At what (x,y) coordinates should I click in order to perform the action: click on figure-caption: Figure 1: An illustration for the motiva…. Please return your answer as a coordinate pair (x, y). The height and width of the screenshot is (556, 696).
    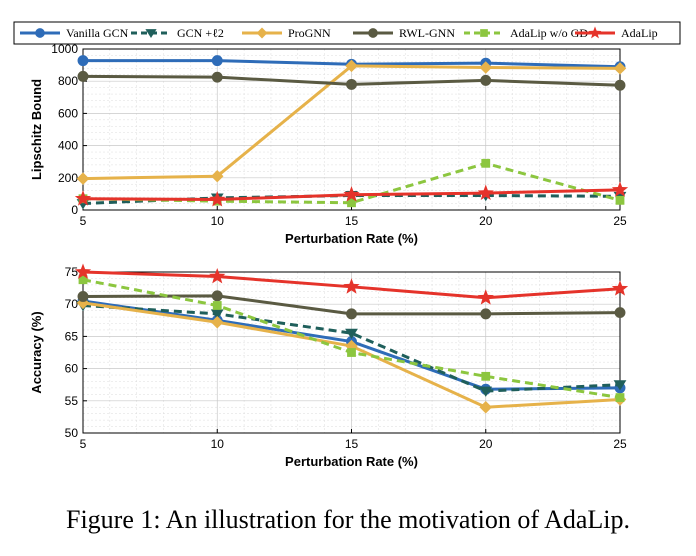
    Looking at the image, I should click on (348, 519).